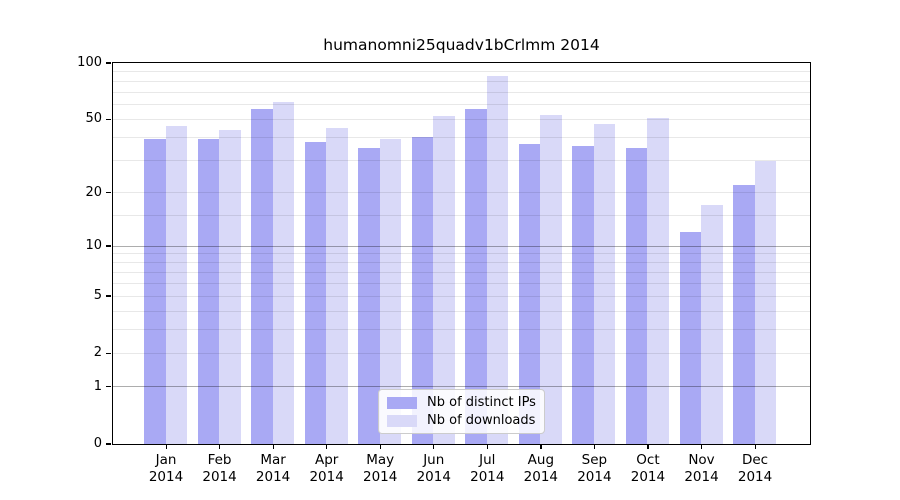 The height and width of the screenshot is (500, 900). What do you see at coordinates (97, 443) in the screenshot?
I see `y-tick-label: 0` at bounding box center [97, 443].